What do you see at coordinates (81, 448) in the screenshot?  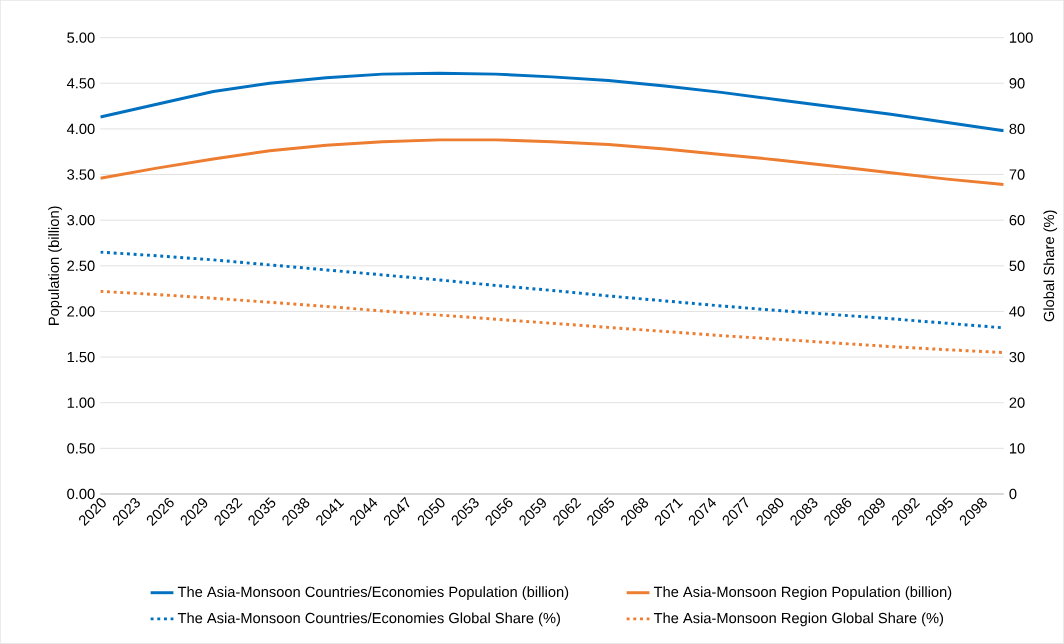 I see `y-tick-label: 0.50` at bounding box center [81, 448].